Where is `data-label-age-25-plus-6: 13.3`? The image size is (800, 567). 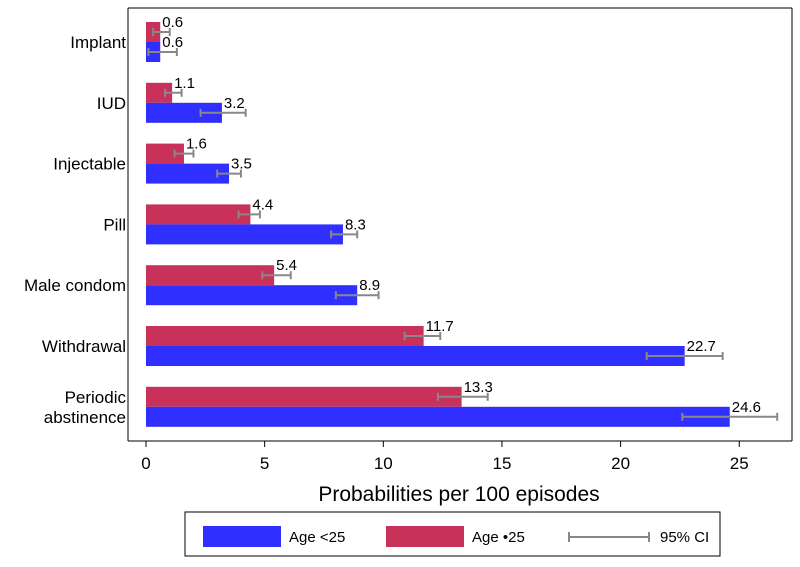
data-label-age-25-plus-6: 13.3 is located at coordinates (478, 387).